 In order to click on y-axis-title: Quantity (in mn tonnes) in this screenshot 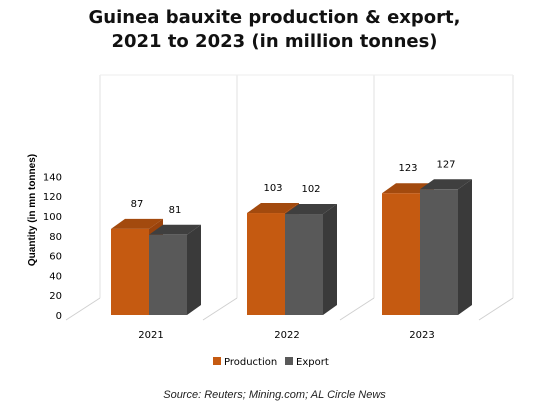, I will do `click(32, 210)`.